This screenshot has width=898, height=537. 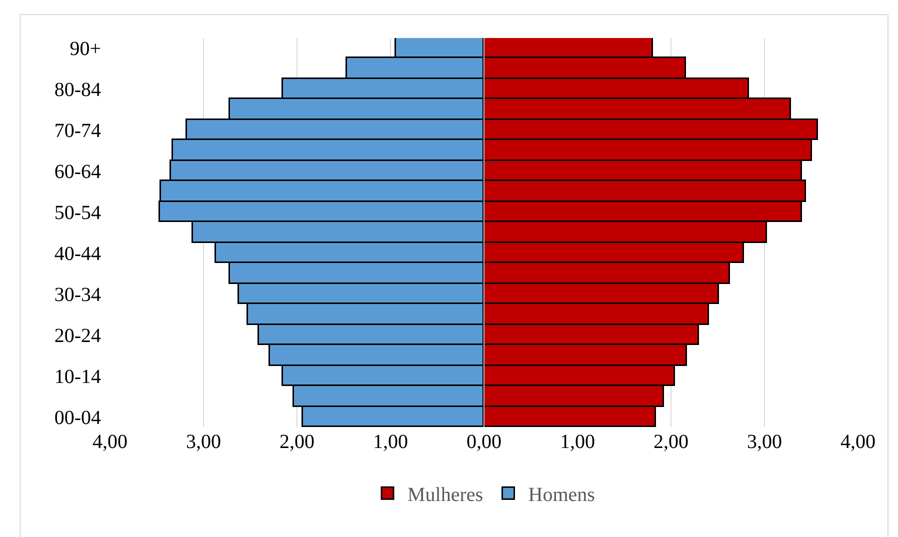 I want to click on y-tick-label: 70-74, so click(x=77, y=131).